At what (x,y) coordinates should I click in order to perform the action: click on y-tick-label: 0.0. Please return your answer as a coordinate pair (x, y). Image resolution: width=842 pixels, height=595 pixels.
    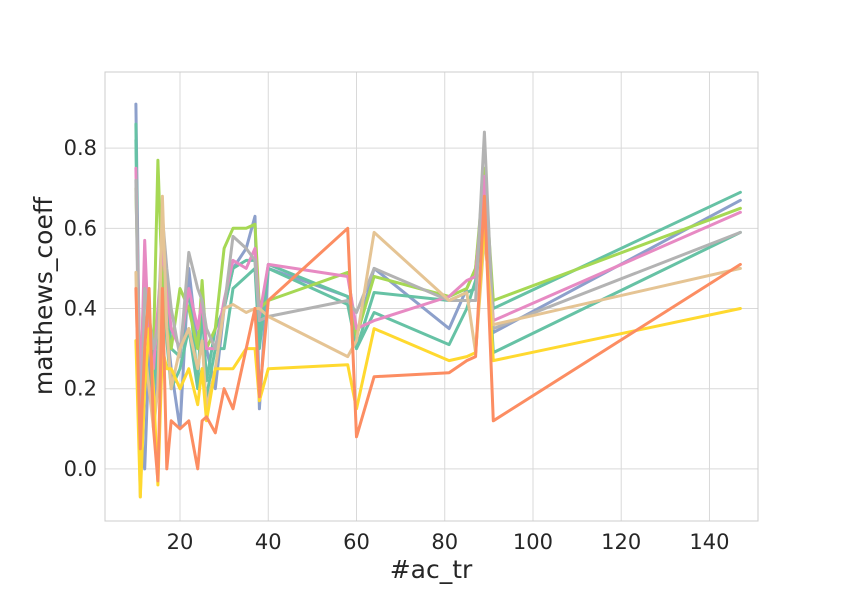
    Looking at the image, I should click on (80, 469).